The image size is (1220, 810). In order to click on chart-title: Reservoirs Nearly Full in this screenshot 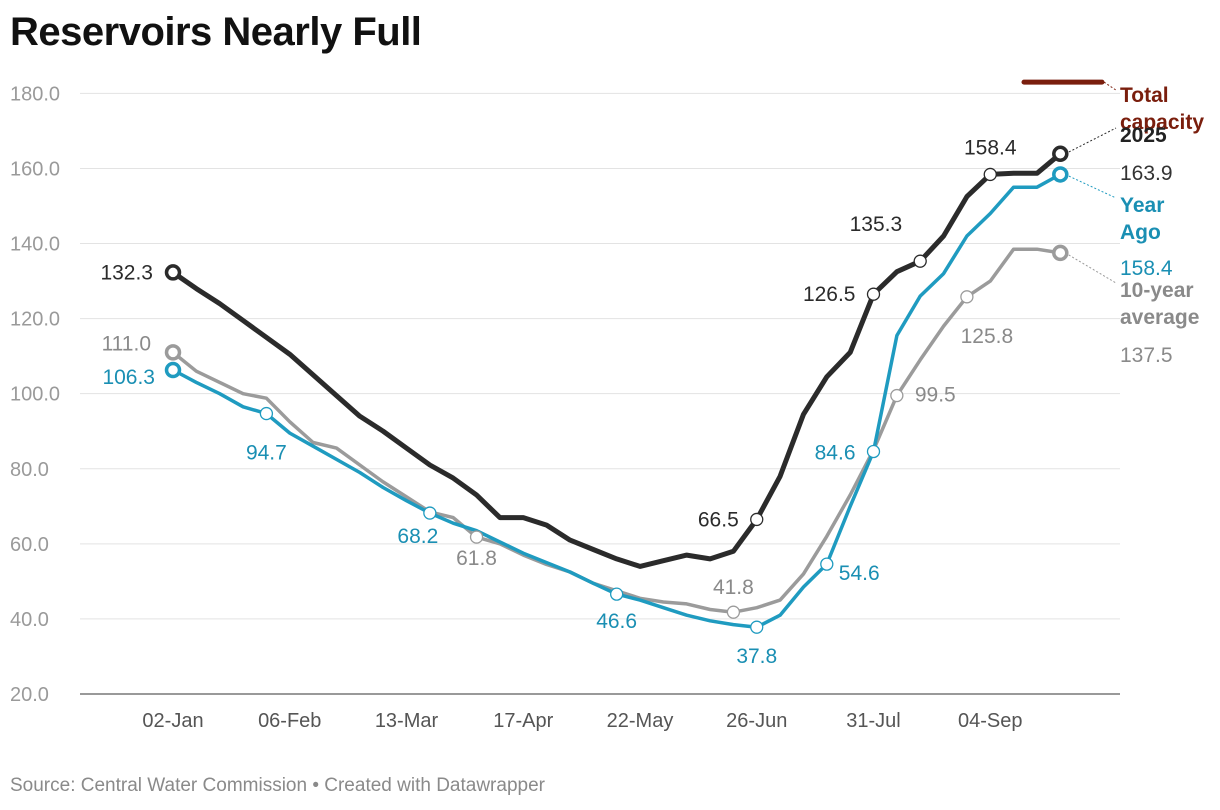, I will do `click(216, 32)`.